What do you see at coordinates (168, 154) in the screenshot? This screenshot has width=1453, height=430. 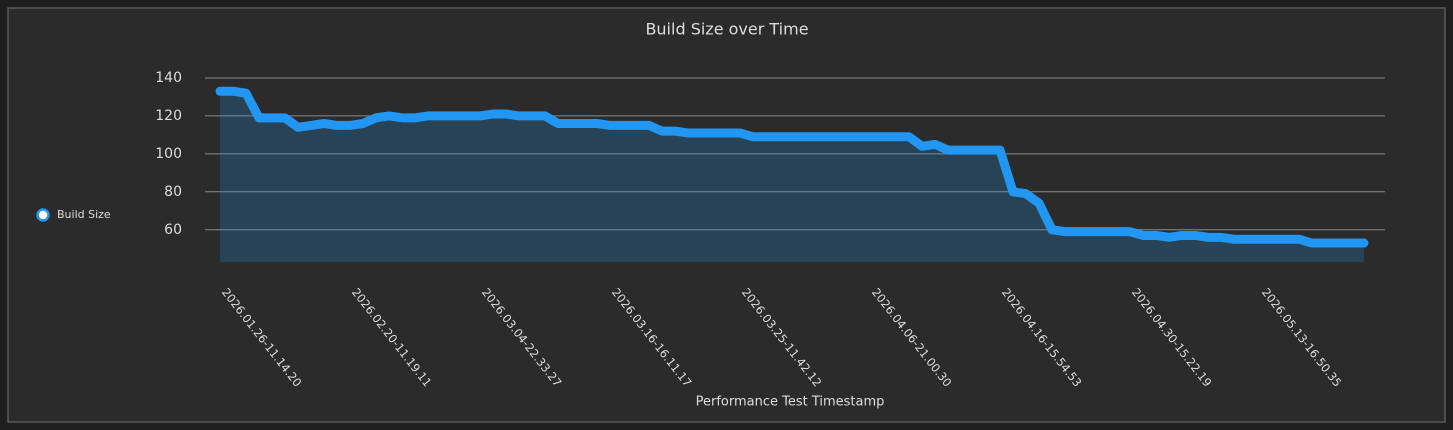 I see `y-tick-label: 100` at bounding box center [168, 154].